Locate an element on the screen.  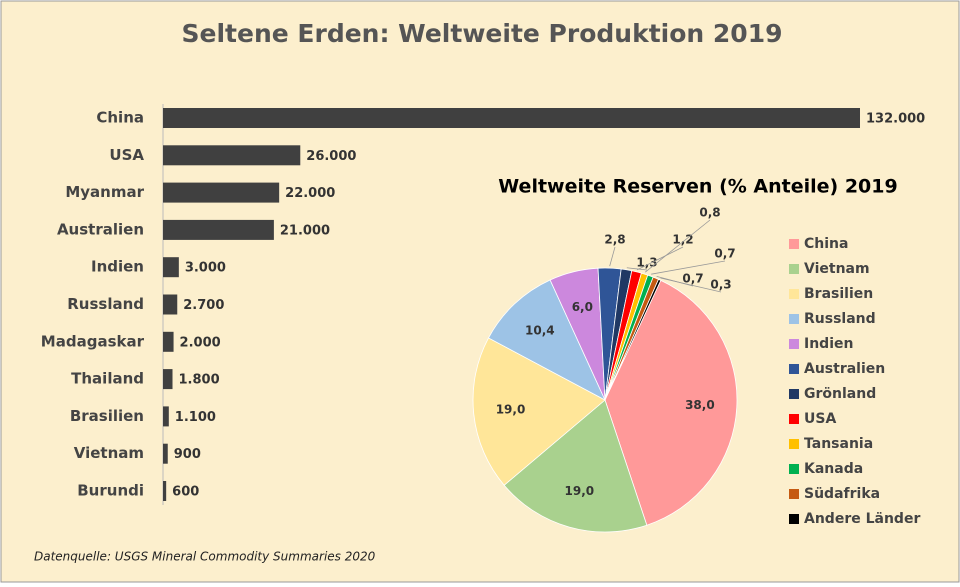
chart-title: Seltene Erden: Weltweite Produktion 2019 is located at coordinates (482, 33).